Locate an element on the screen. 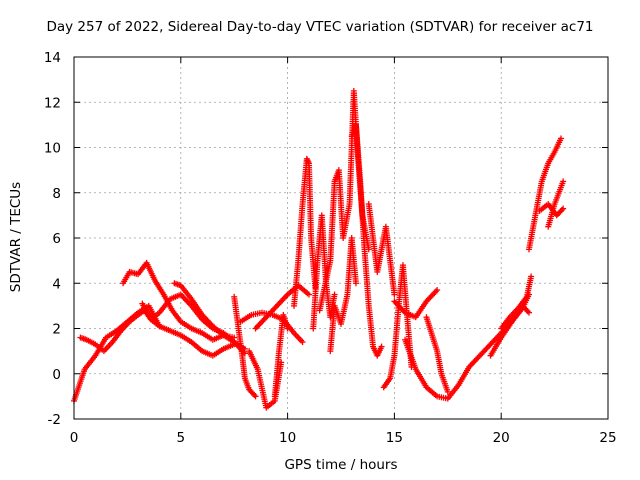 Image resolution: width=640 pixels, height=480 pixels. x-tick-label: 25 is located at coordinates (607, 438).